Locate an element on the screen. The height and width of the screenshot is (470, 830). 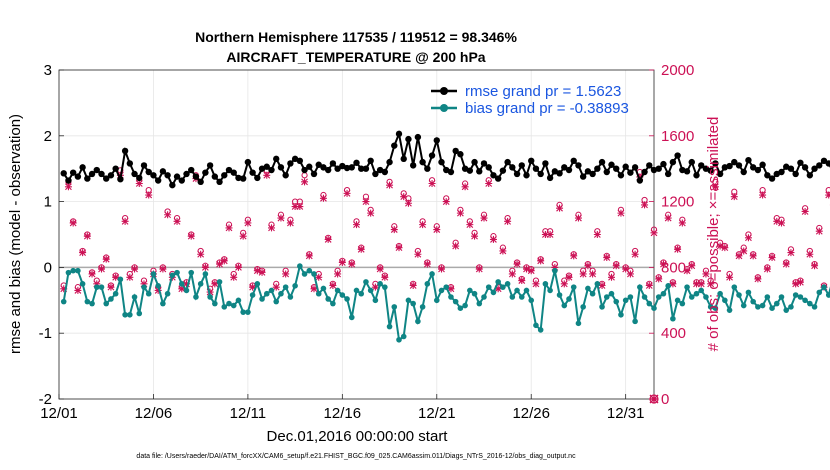
obs-possible-point is located at coordinates (827, 190).